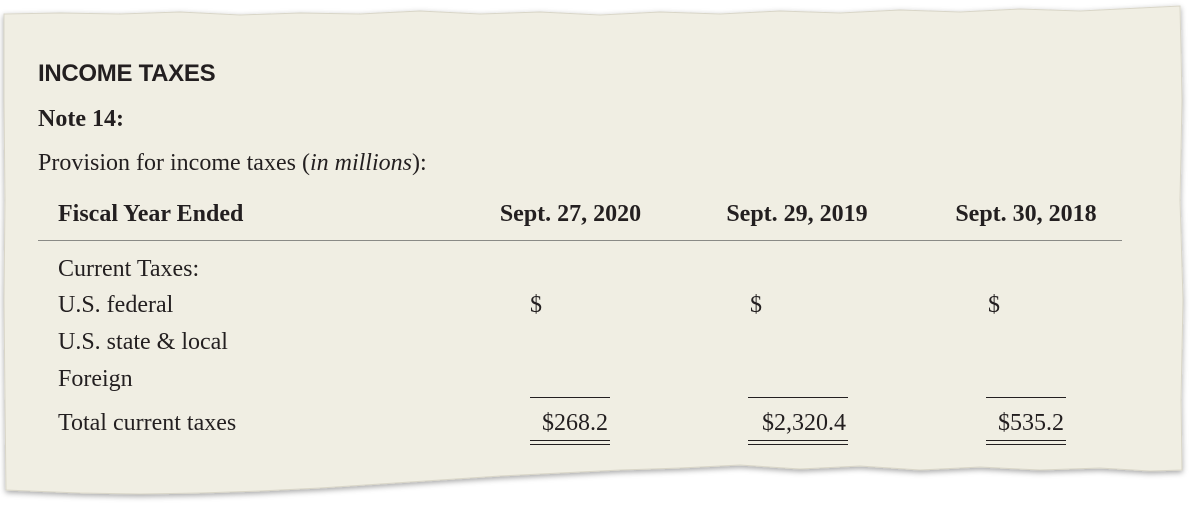 This screenshot has width=1200, height=510. I want to click on row-label-foreign: Foreign, so click(95, 379).